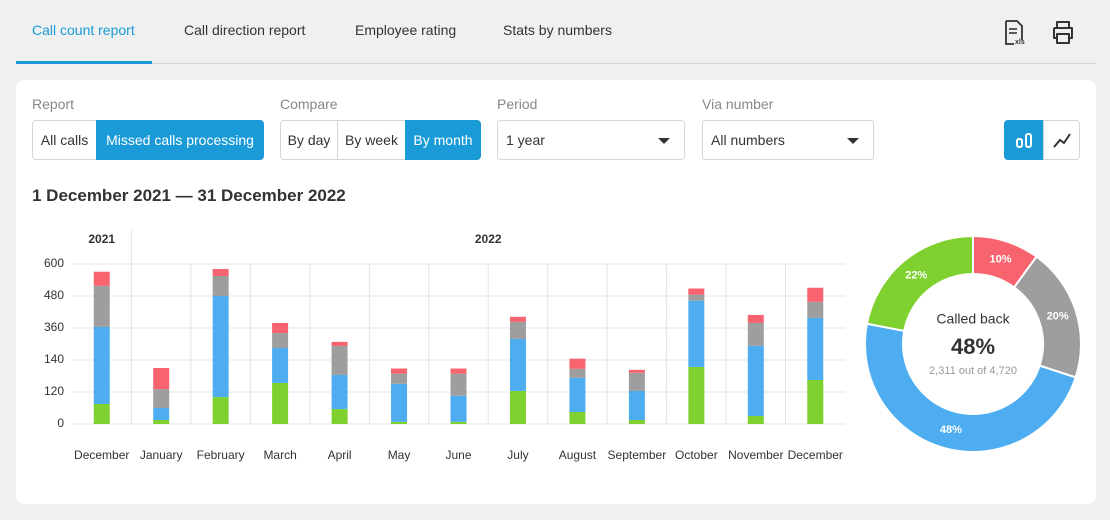 The height and width of the screenshot is (520, 1110). Describe the element at coordinates (738, 104) in the screenshot. I see `filter-label: Via number` at that location.